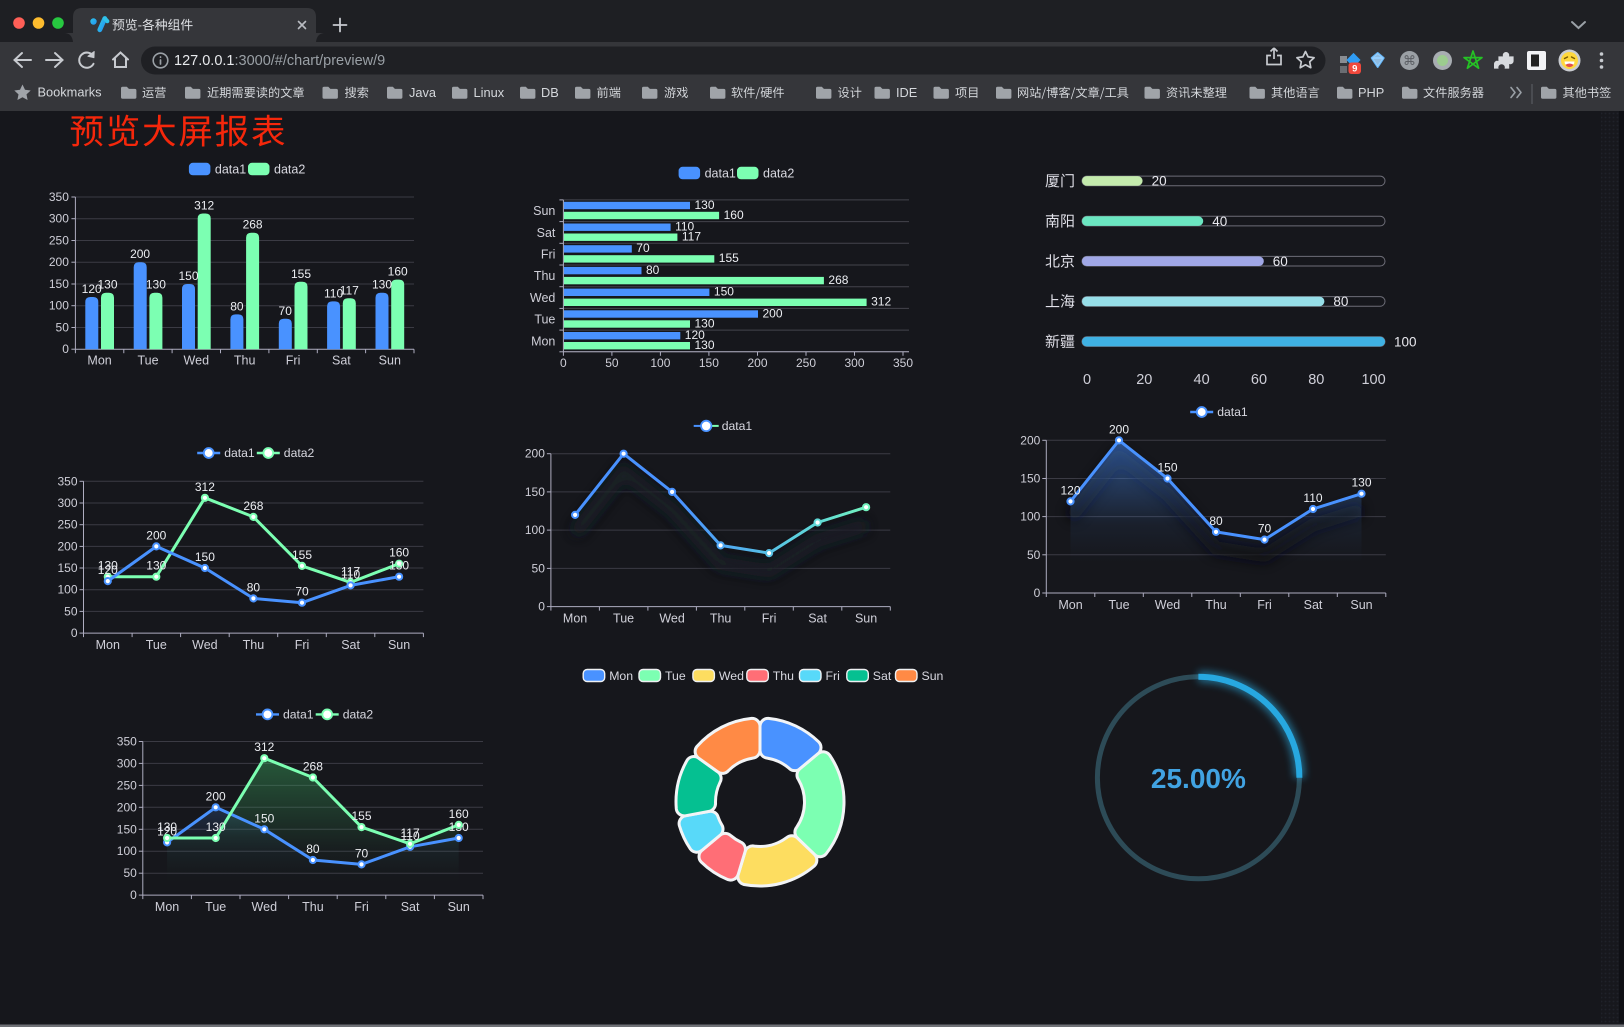 The image size is (1624, 1027). I want to click on svg-text:127.0.0.1:3000/#/chart/preview: 127.0.0.1:3000/#/chart/preview/9, so click(279, 61).